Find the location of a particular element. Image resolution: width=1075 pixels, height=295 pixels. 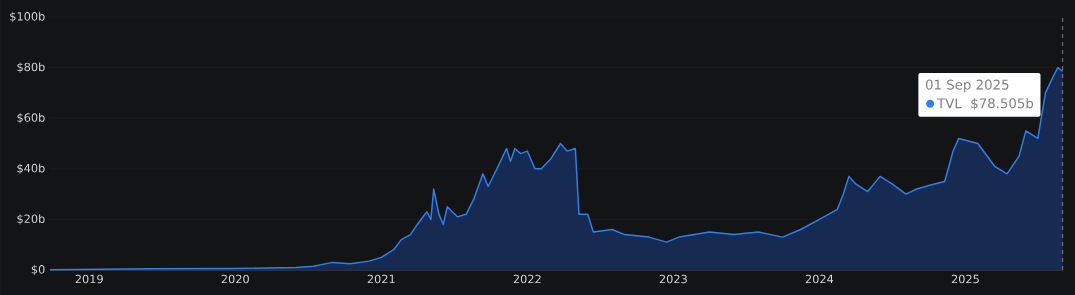

y-tick-label: $60b is located at coordinates (31, 118).